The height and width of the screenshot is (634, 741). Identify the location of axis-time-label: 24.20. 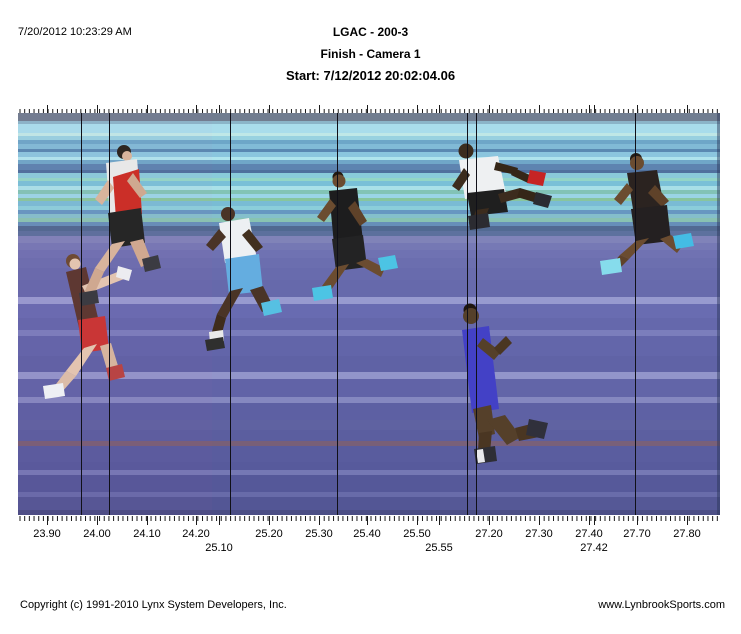
(196, 534).